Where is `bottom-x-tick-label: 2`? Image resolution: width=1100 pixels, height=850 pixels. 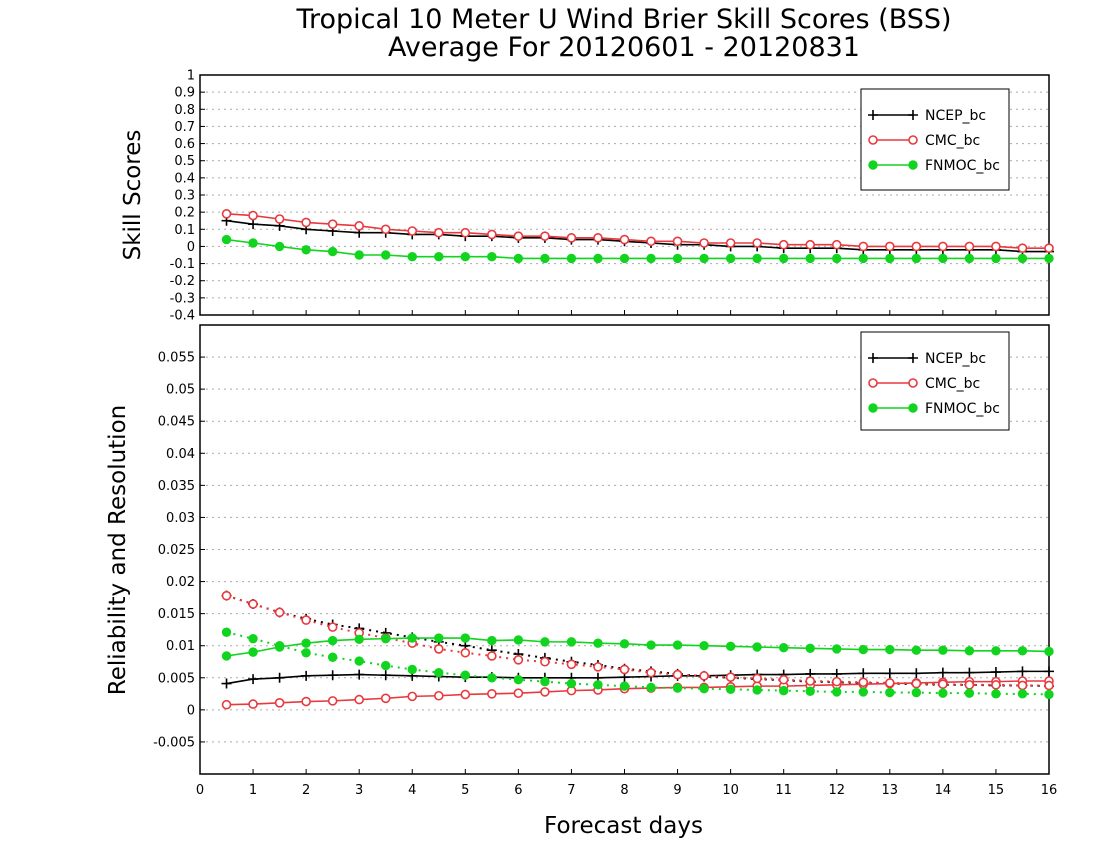
bottom-x-tick-label: 2 is located at coordinates (306, 790).